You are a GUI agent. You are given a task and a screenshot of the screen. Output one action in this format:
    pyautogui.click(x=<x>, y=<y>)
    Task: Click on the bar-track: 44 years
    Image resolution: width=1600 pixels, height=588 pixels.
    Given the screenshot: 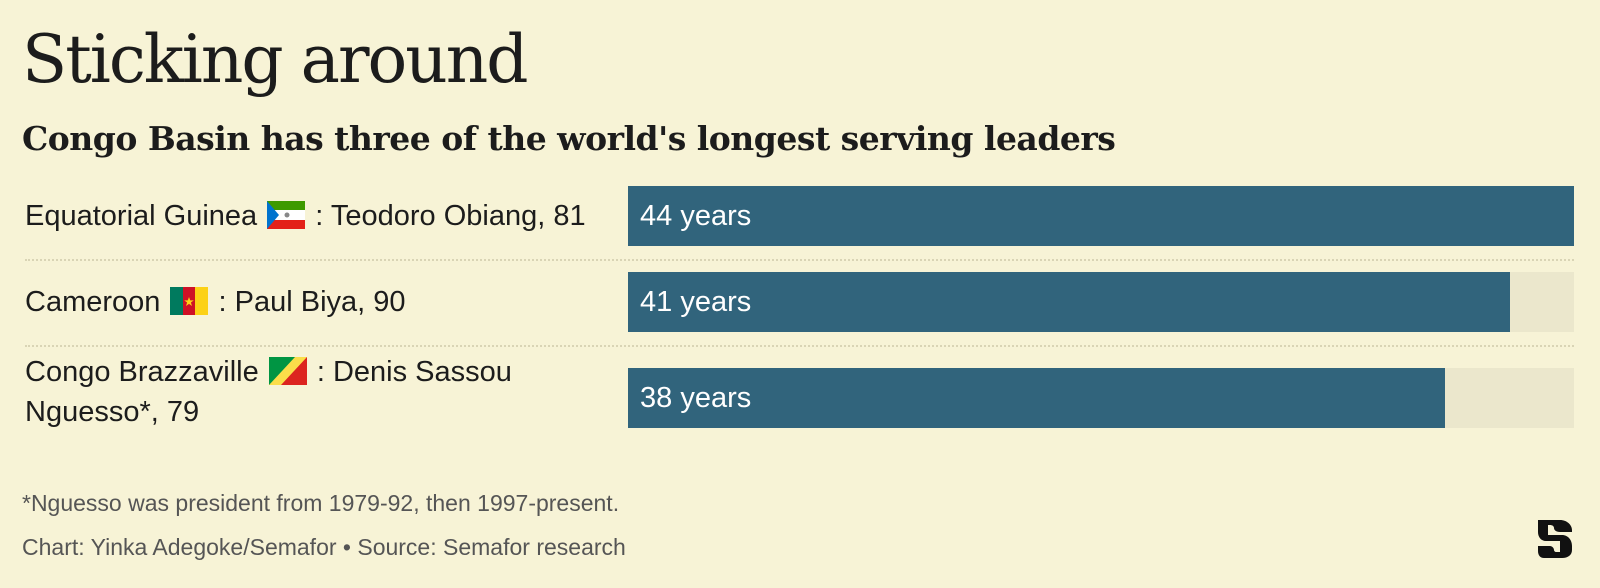 What is the action you would take?
    pyautogui.click(x=1101, y=216)
    